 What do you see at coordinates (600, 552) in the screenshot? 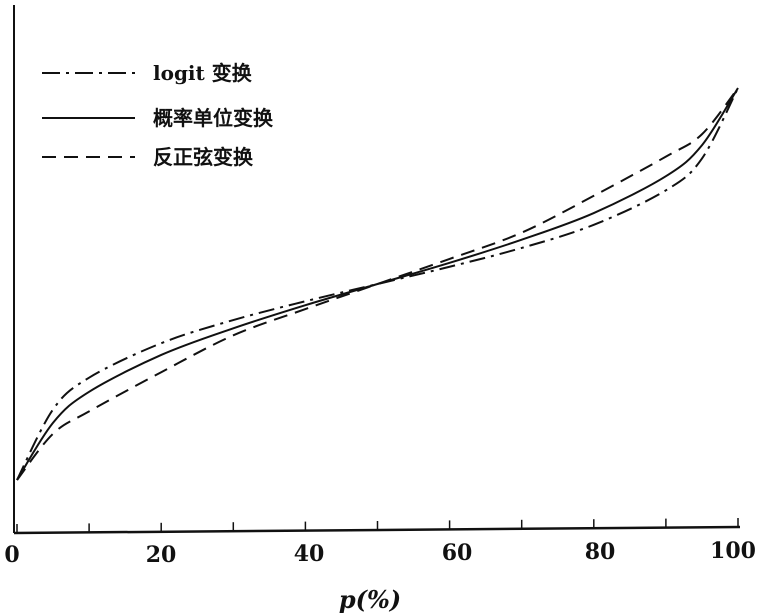
I see `x-tick-label: 80` at bounding box center [600, 552].